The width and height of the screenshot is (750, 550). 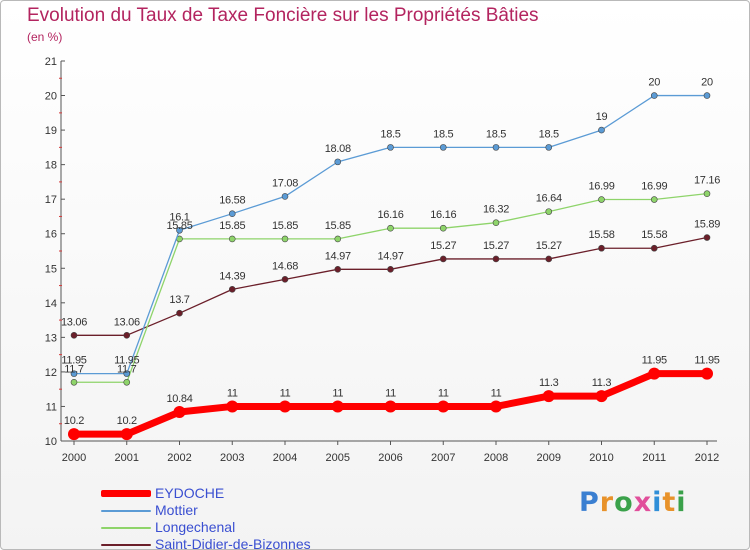 What do you see at coordinates (51, 442) in the screenshot?
I see `y-tick-label: 10` at bounding box center [51, 442].